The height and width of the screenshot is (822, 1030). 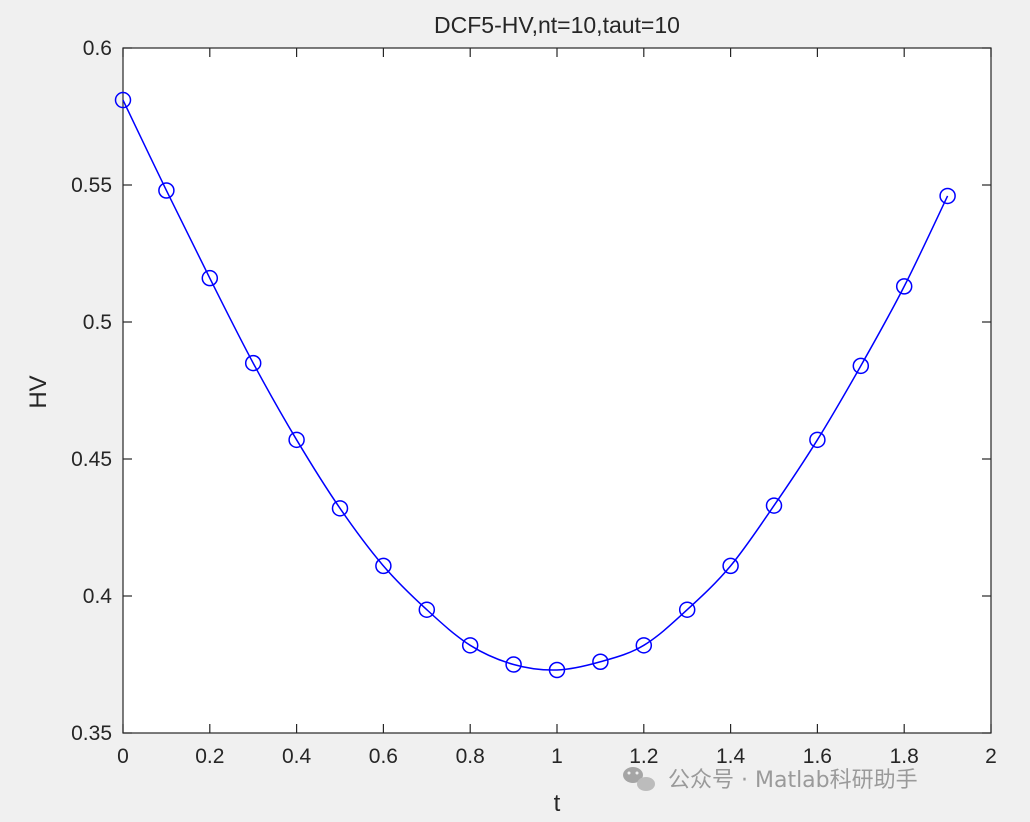 I want to click on x-tick-label: 1.4, so click(x=731, y=756).